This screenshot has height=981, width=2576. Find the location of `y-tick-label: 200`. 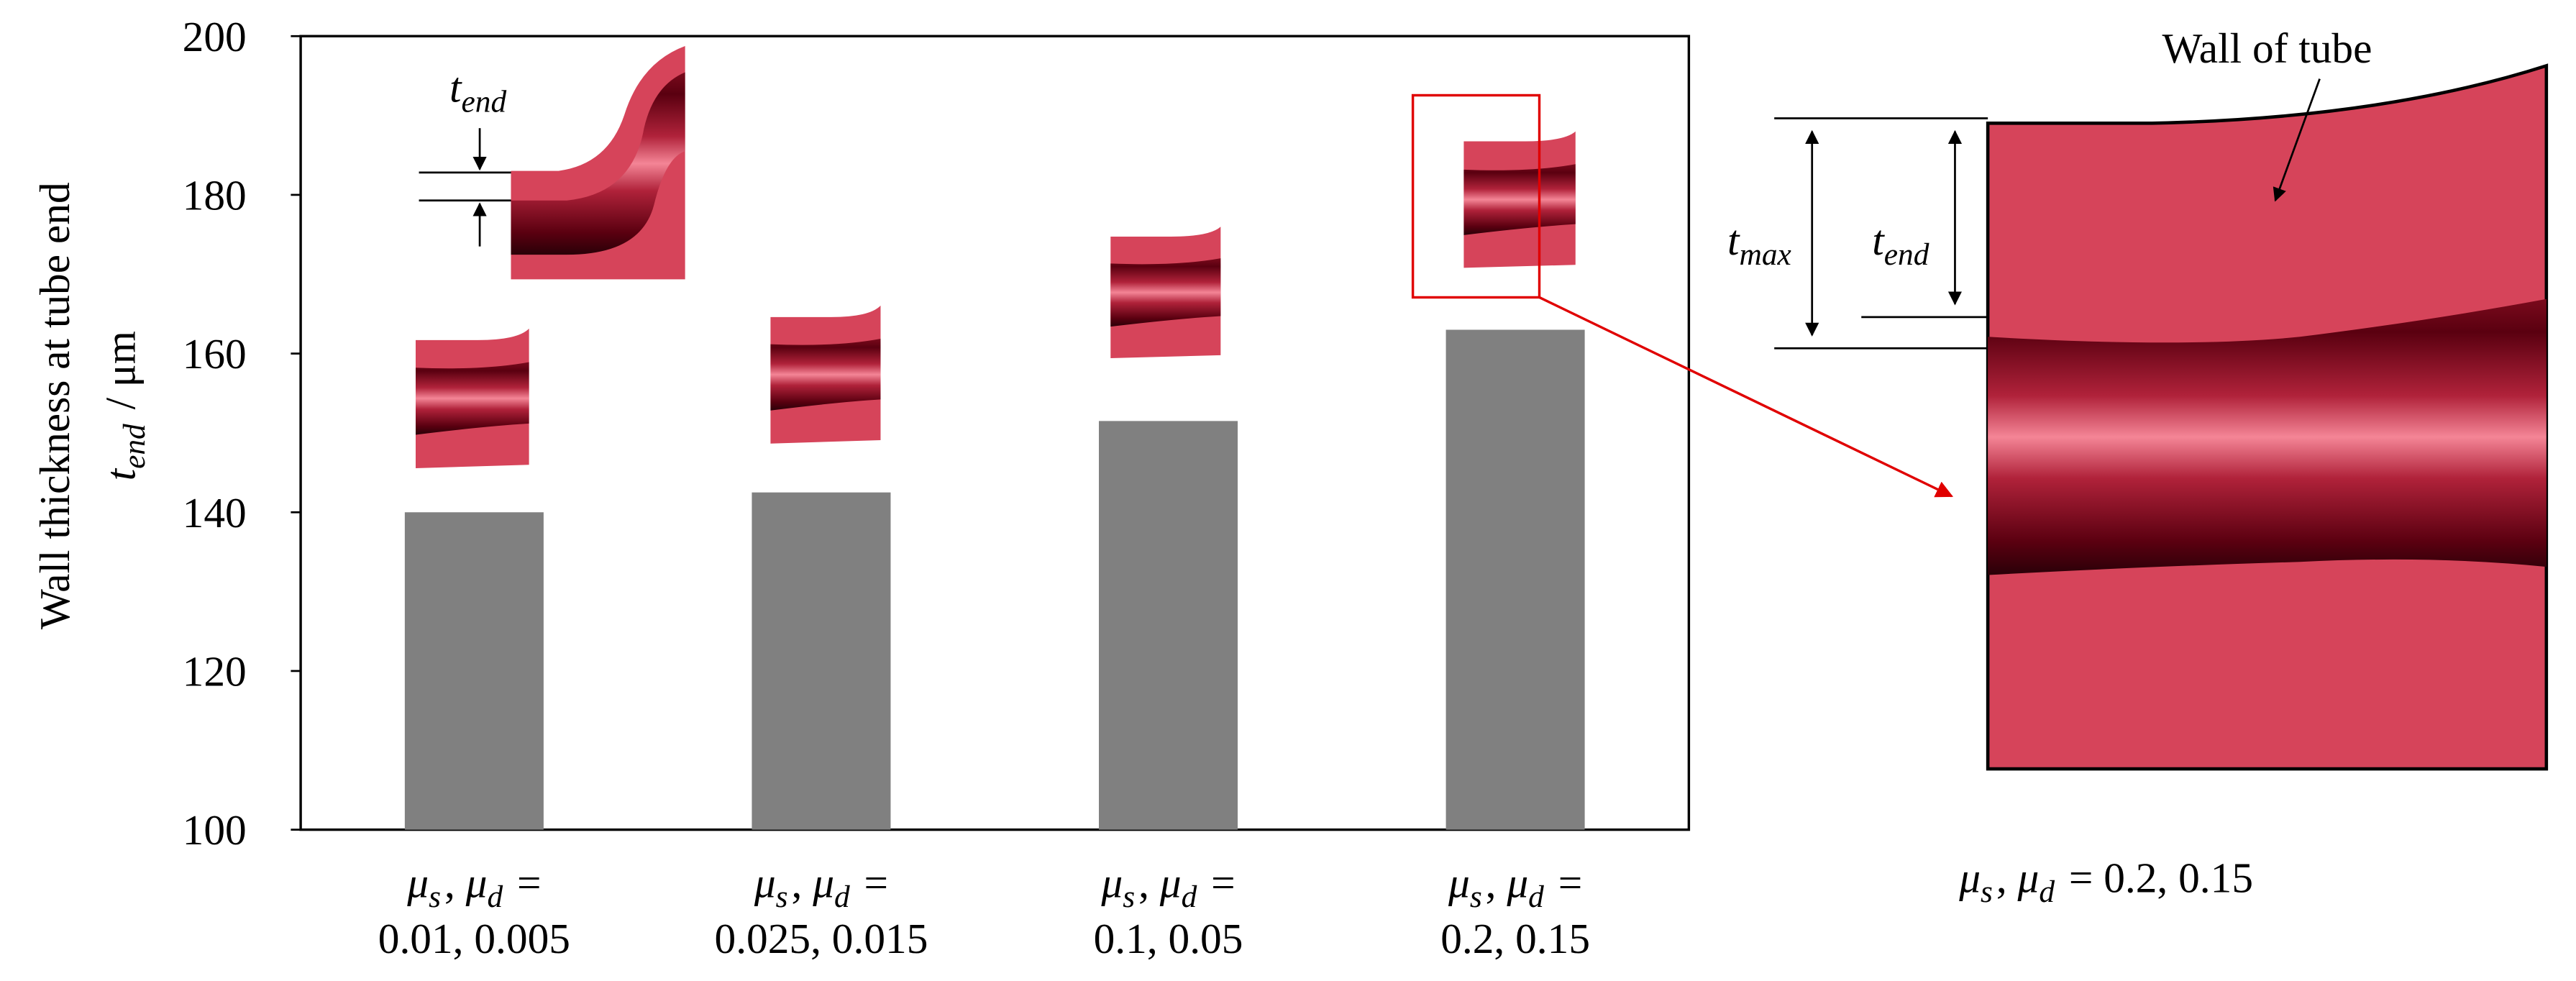

y-tick-label: 200 is located at coordinates (215, 36).